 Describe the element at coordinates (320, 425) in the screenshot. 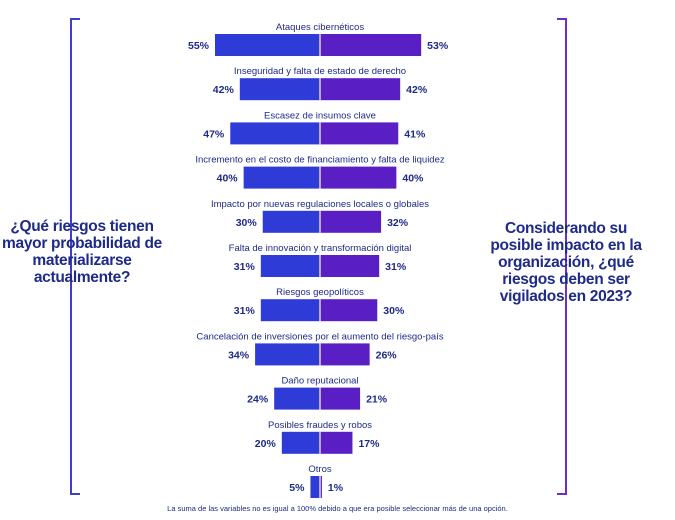

I see `category-label: Posibles fraudes y robos` at that location.